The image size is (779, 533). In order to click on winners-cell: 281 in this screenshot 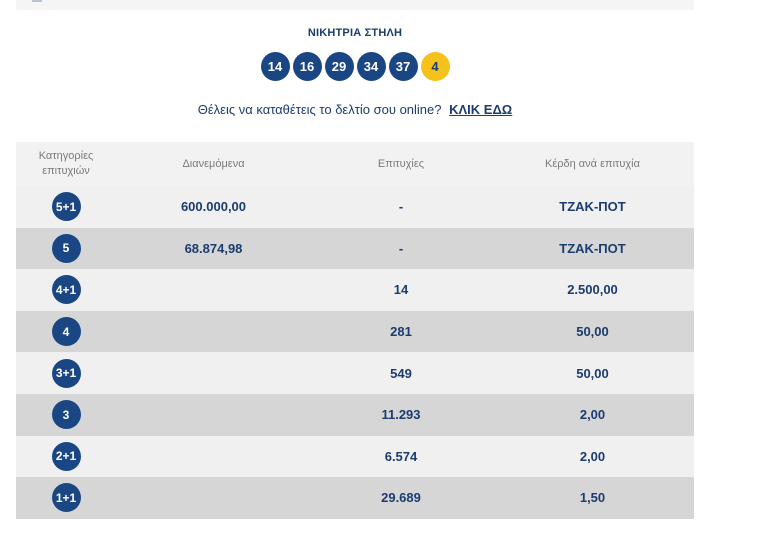, I will do `click(401, 332)`.